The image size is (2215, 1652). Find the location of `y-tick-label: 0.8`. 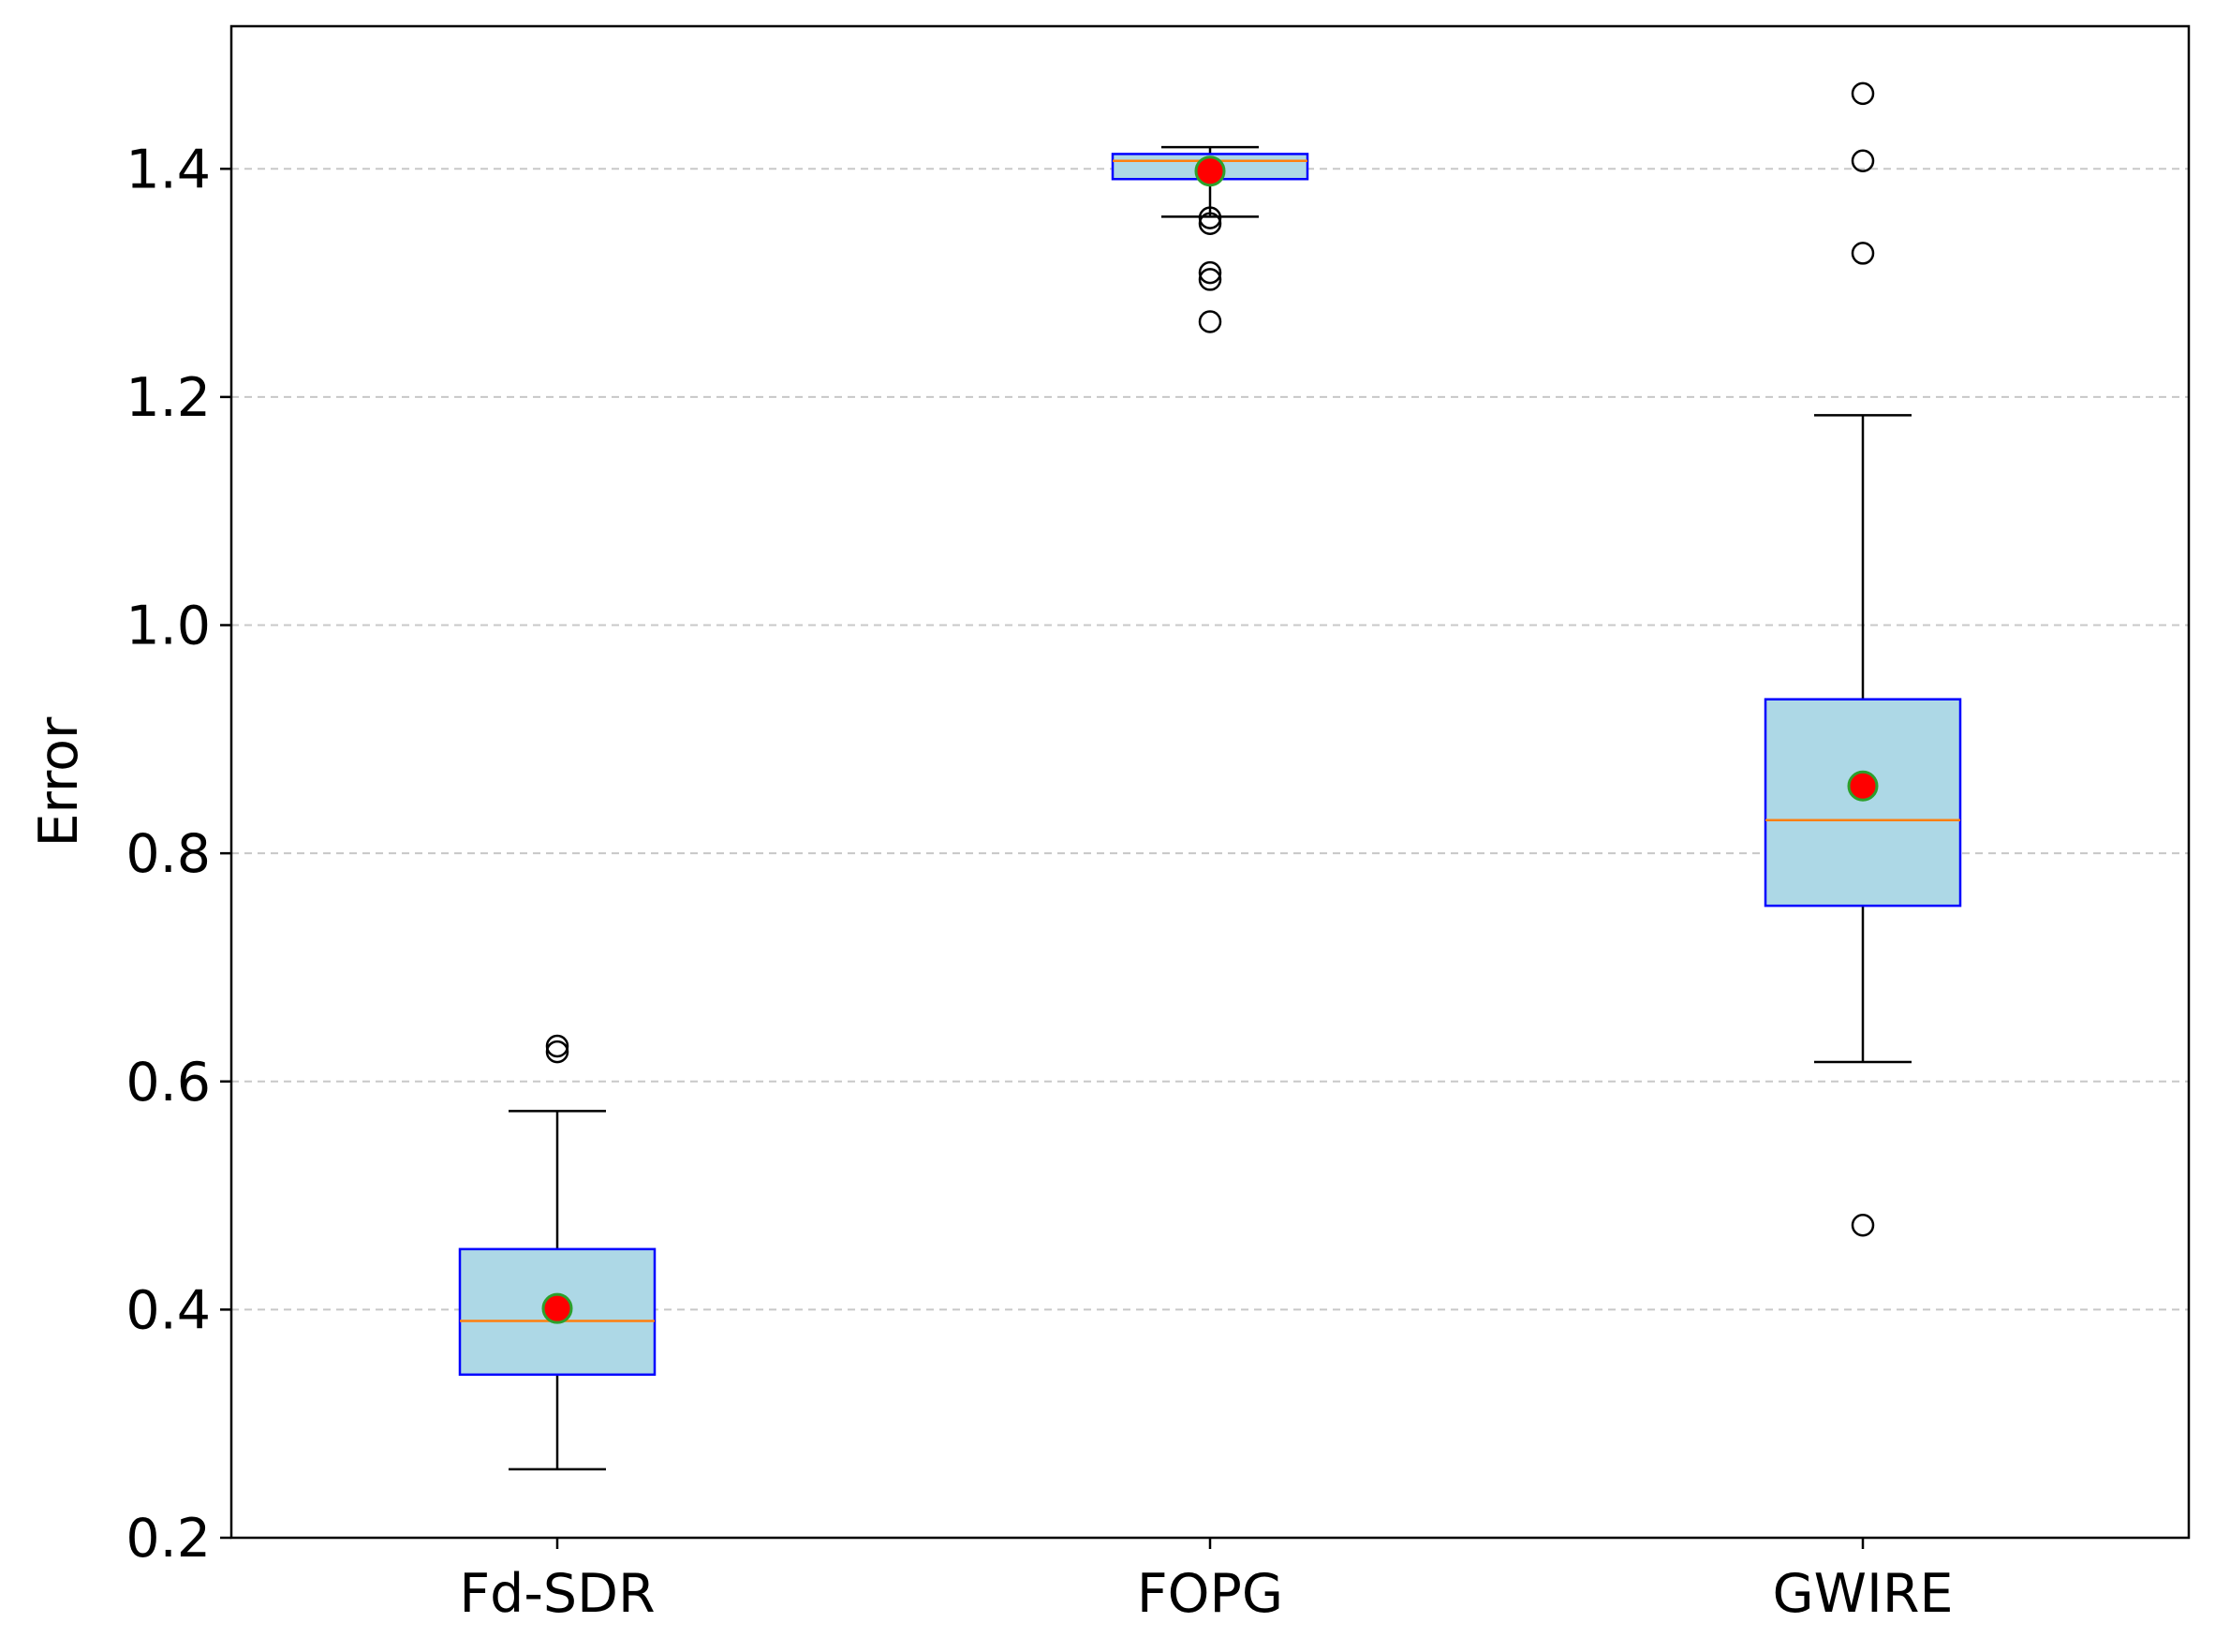

y-tick-label: 0.8 is located at coordinates (168, 854).